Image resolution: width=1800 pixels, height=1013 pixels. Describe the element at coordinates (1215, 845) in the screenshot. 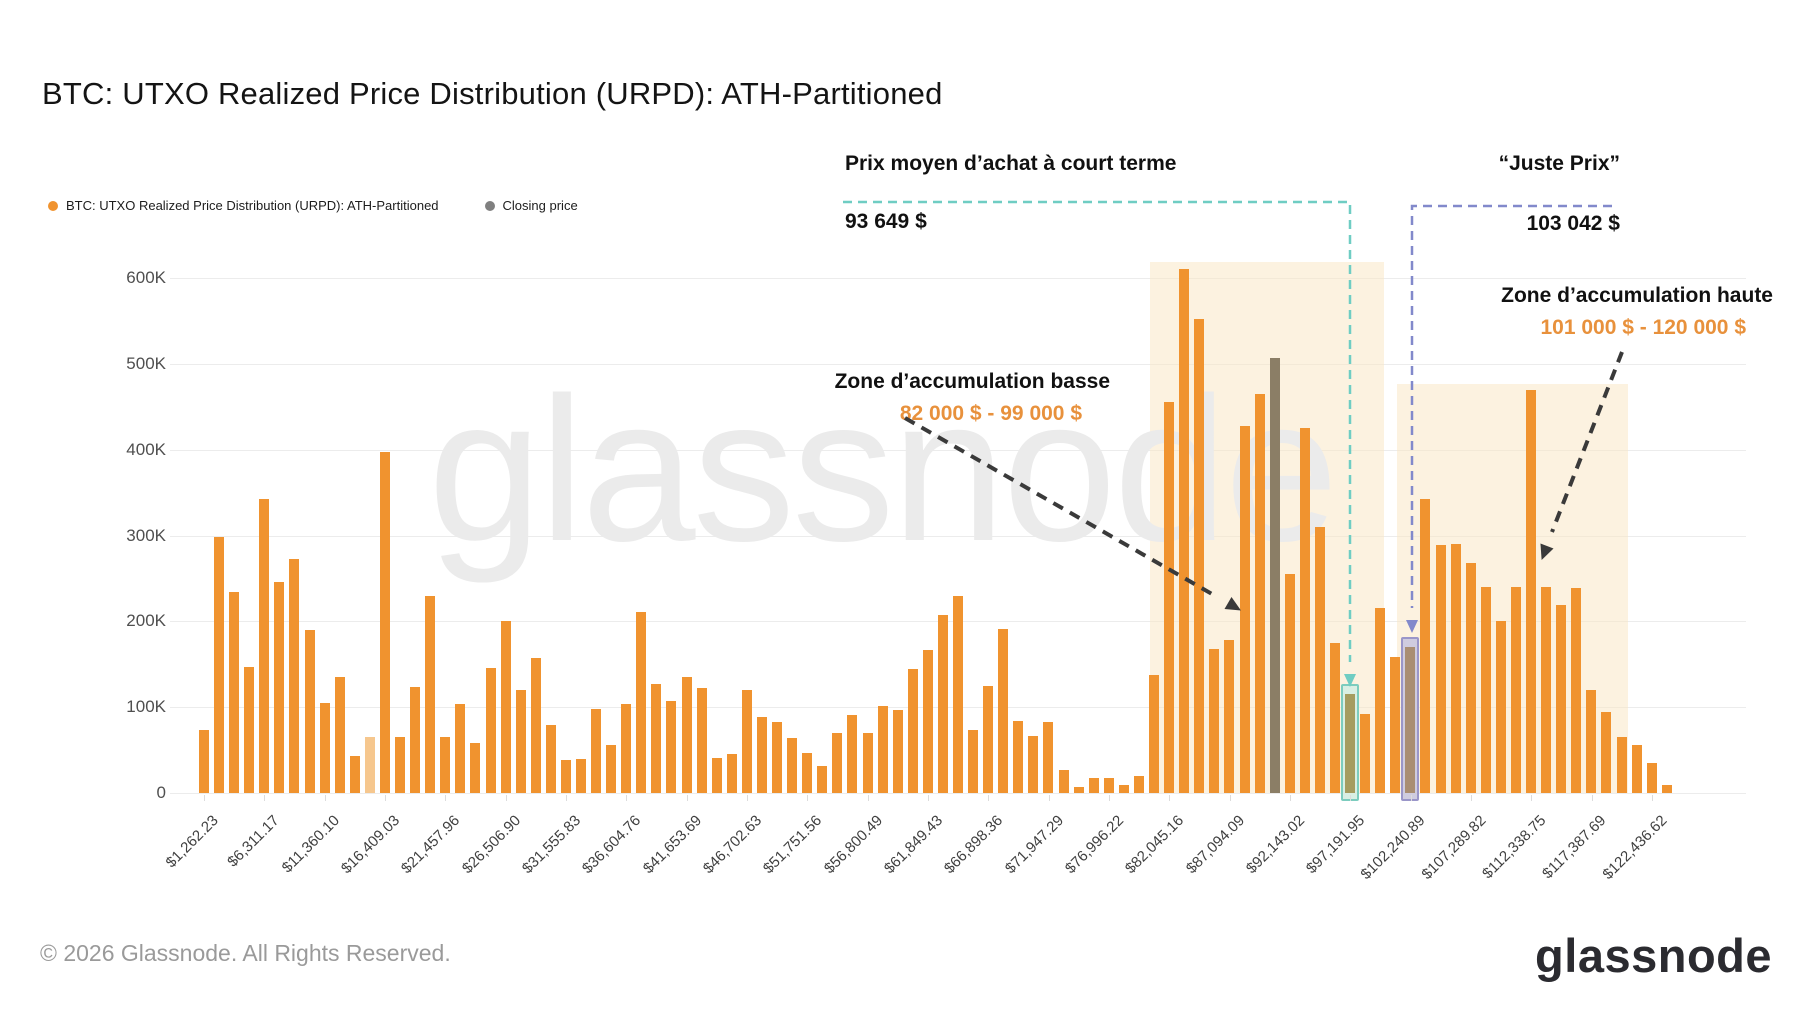

I see `x-tick-label: $87,094.09` at that location.